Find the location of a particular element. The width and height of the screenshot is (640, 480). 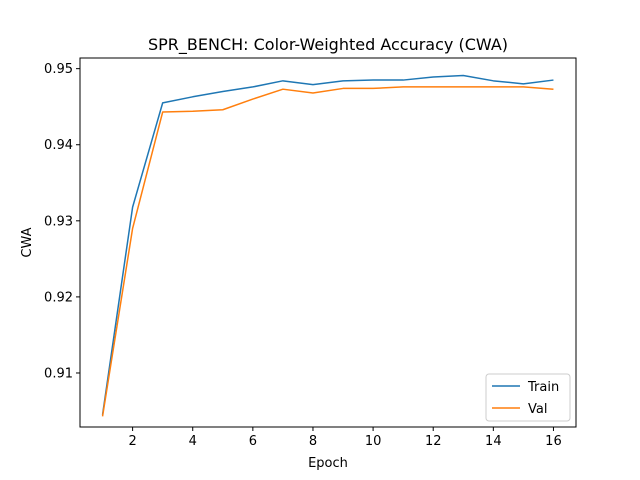

x-tick-label: 16 is located at coordinates (553, 441).